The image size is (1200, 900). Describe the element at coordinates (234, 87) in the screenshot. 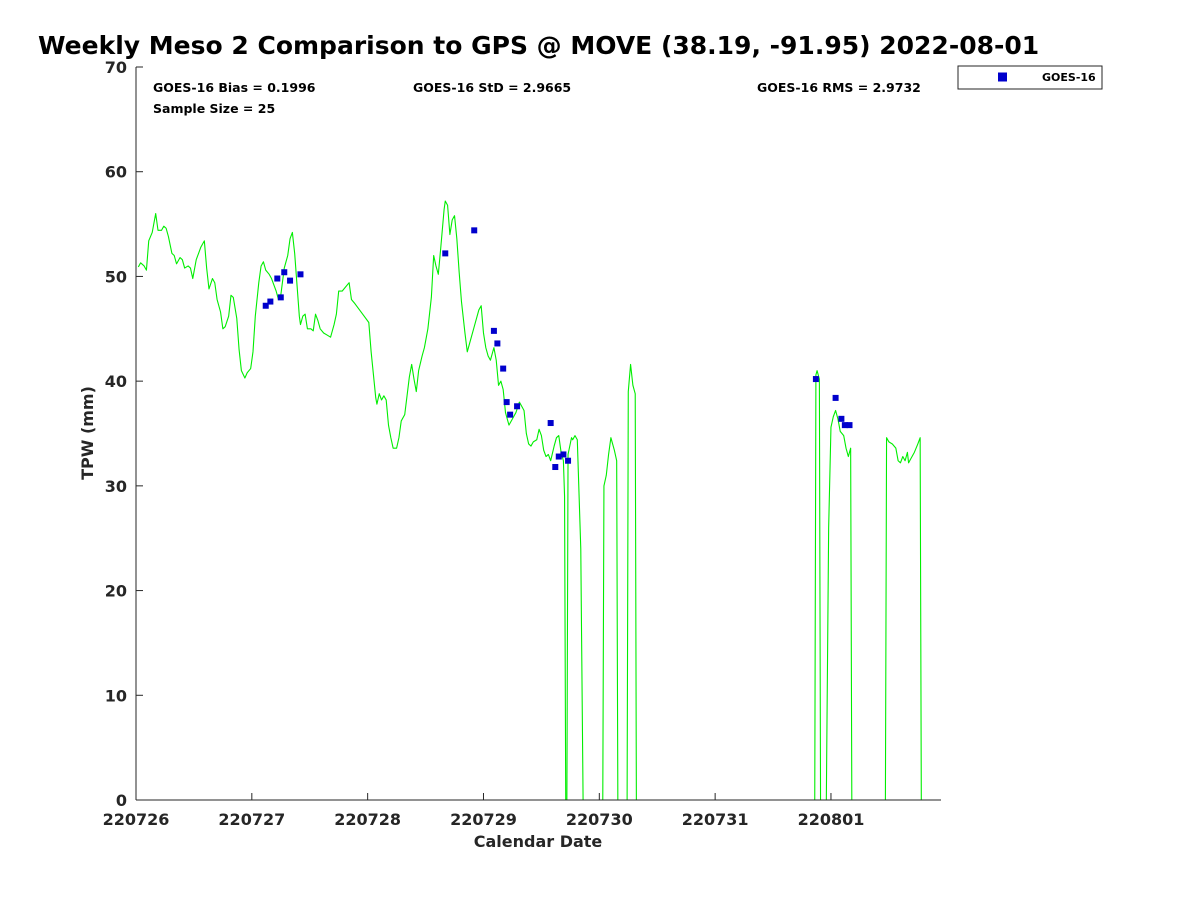

I see `bias-stat: GOES-16 Bias = 0.1996` at that location.